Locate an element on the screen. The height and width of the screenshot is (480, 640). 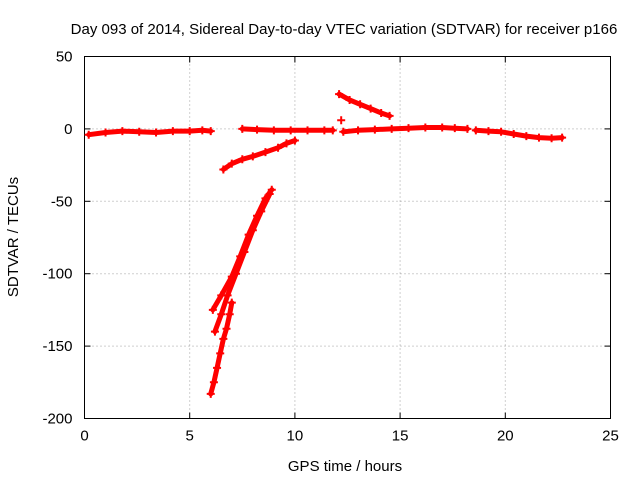
x-tick-label: 10 is located at coordinates (295, 436).